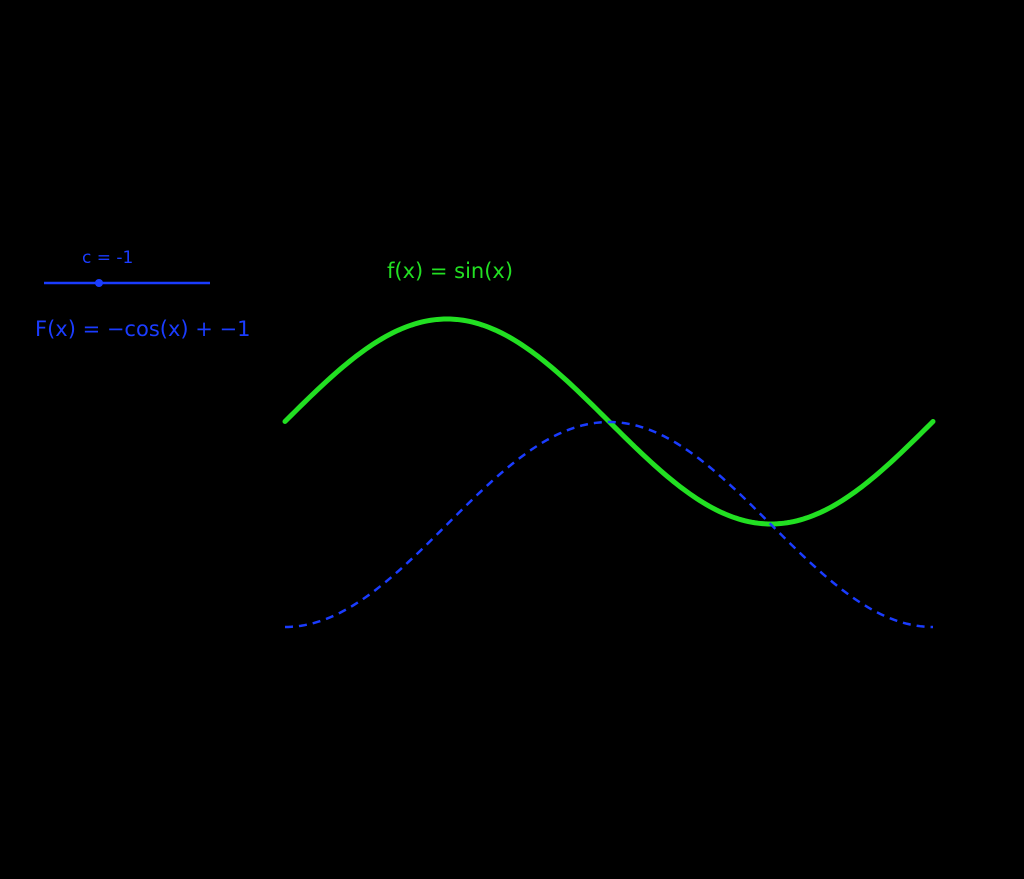 The height and width of the screenshot is (879, 1024). Describe the element at coordinates (99, 283) in the screenshot. I see `slider-handle` at that location.